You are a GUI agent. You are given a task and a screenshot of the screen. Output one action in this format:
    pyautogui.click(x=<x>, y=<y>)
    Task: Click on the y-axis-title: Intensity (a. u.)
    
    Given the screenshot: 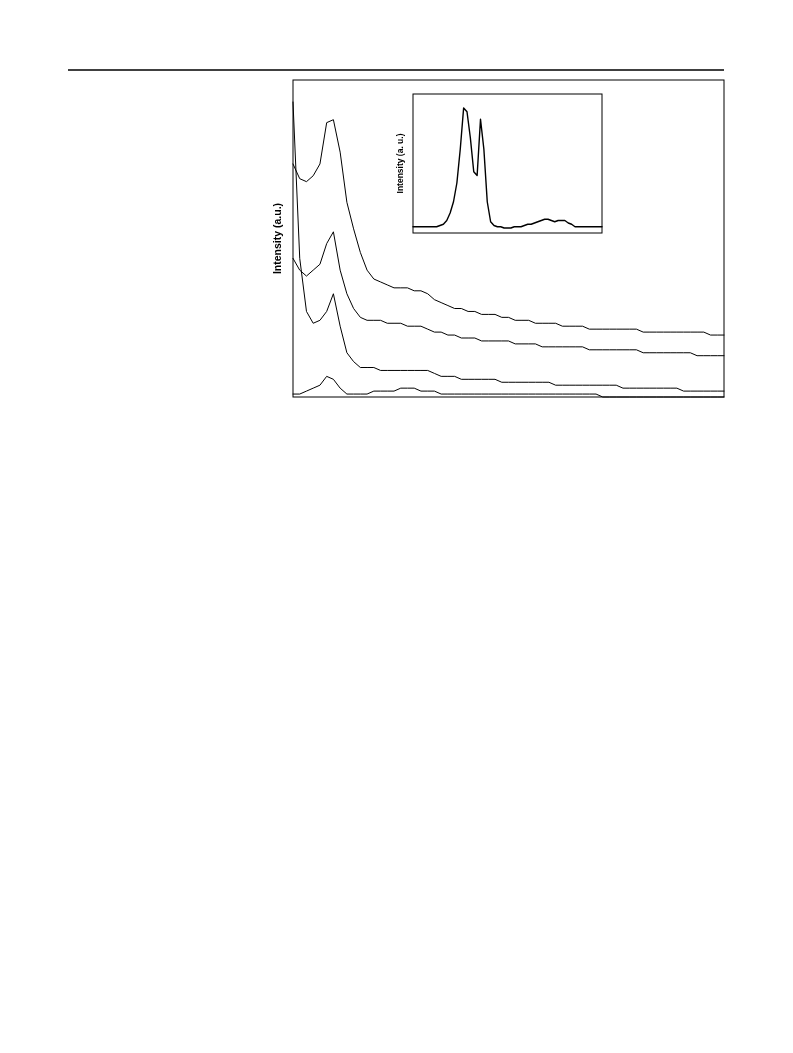 What is the action you would take?
    pyautogui.click(x=400, y=163)
    